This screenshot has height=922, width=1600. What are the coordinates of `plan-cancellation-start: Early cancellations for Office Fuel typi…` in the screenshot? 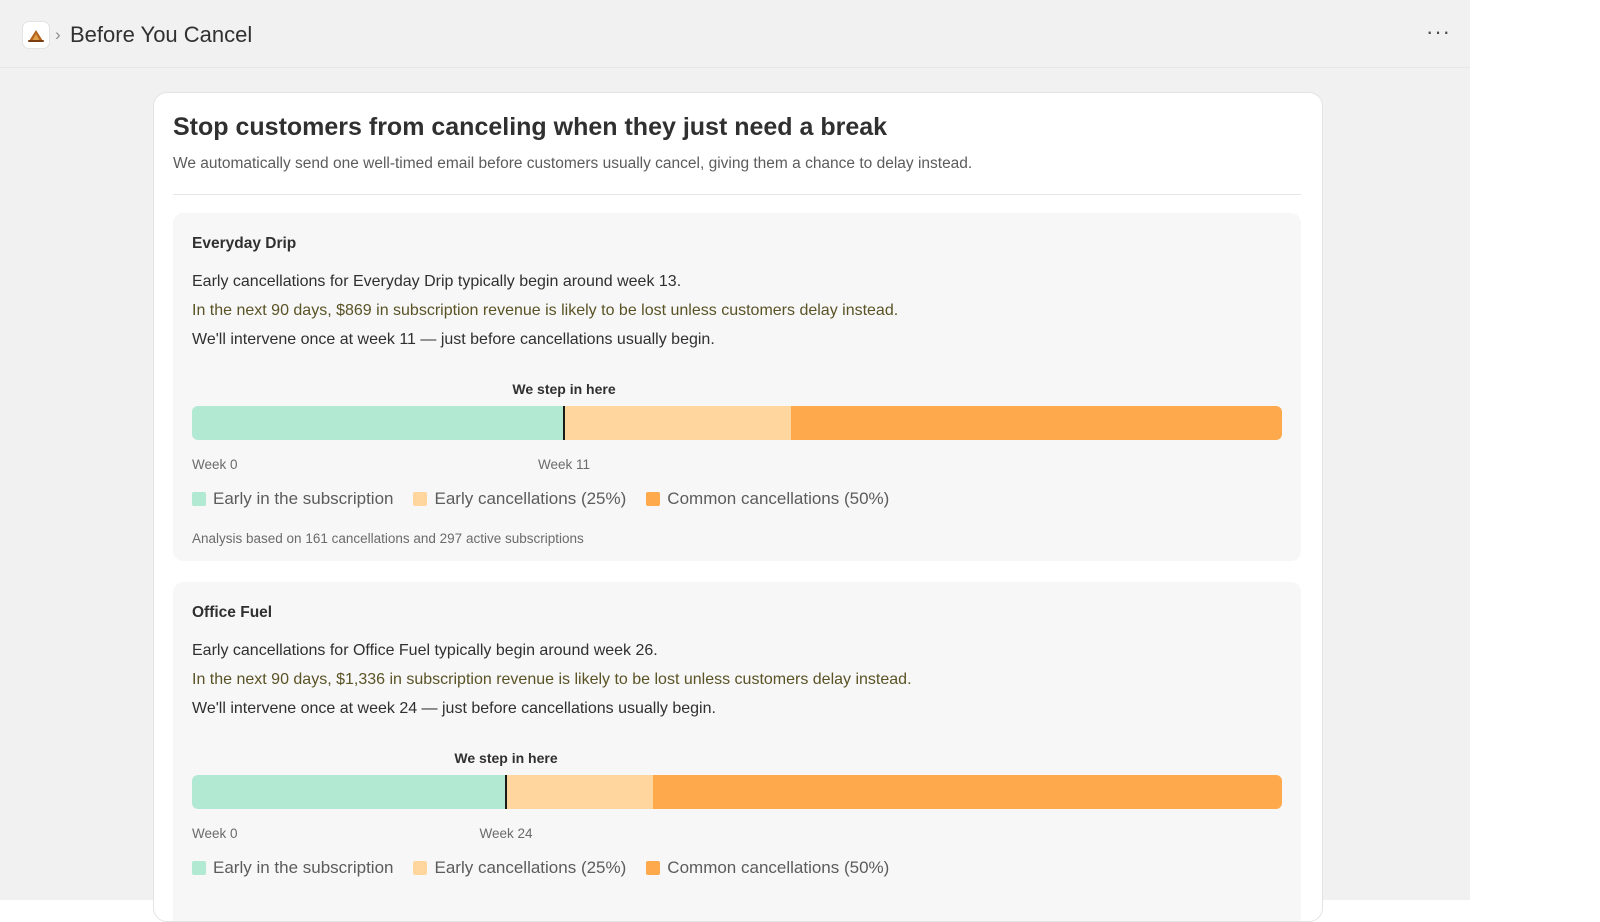 It's located at (425, 650).